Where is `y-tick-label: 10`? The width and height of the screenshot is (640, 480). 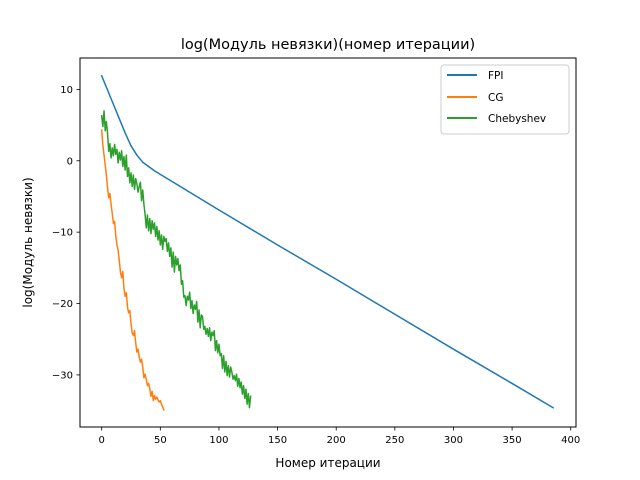 y-tick-label: 10 is located at coordinates (66, 90).